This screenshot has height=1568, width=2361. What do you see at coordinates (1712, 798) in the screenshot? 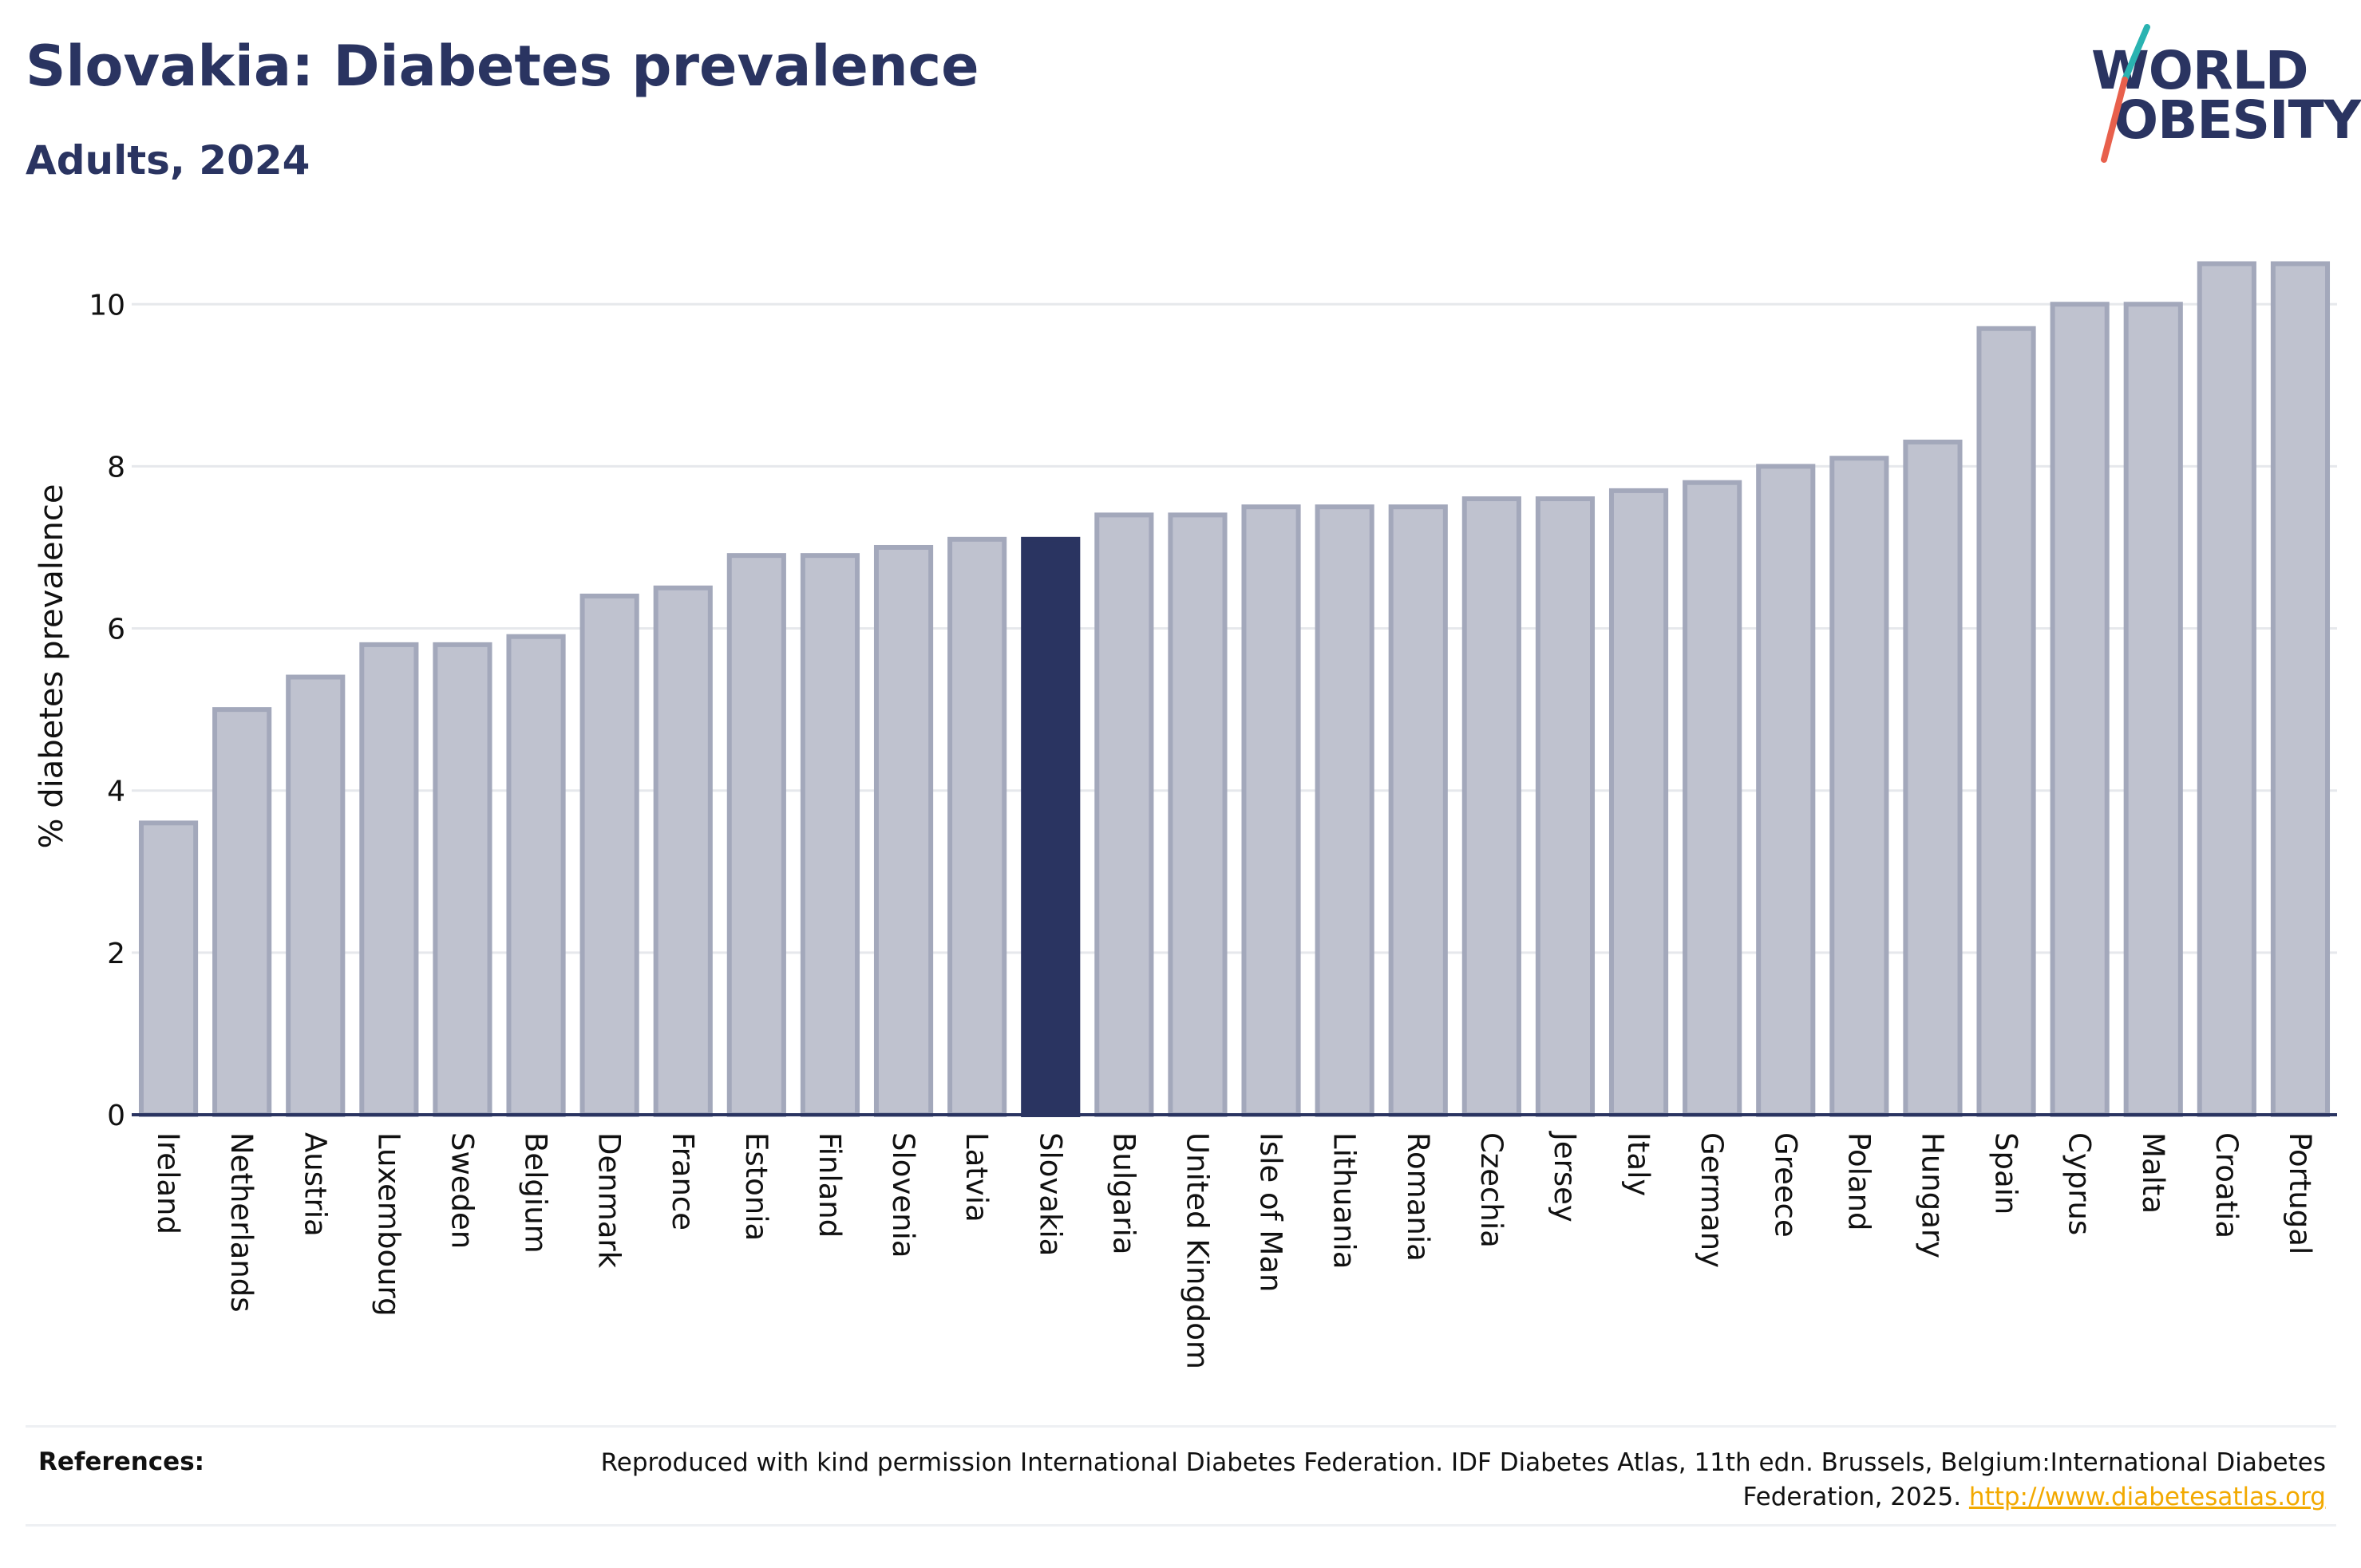
I see `bar-germany` at bounding box center [1712, 798].